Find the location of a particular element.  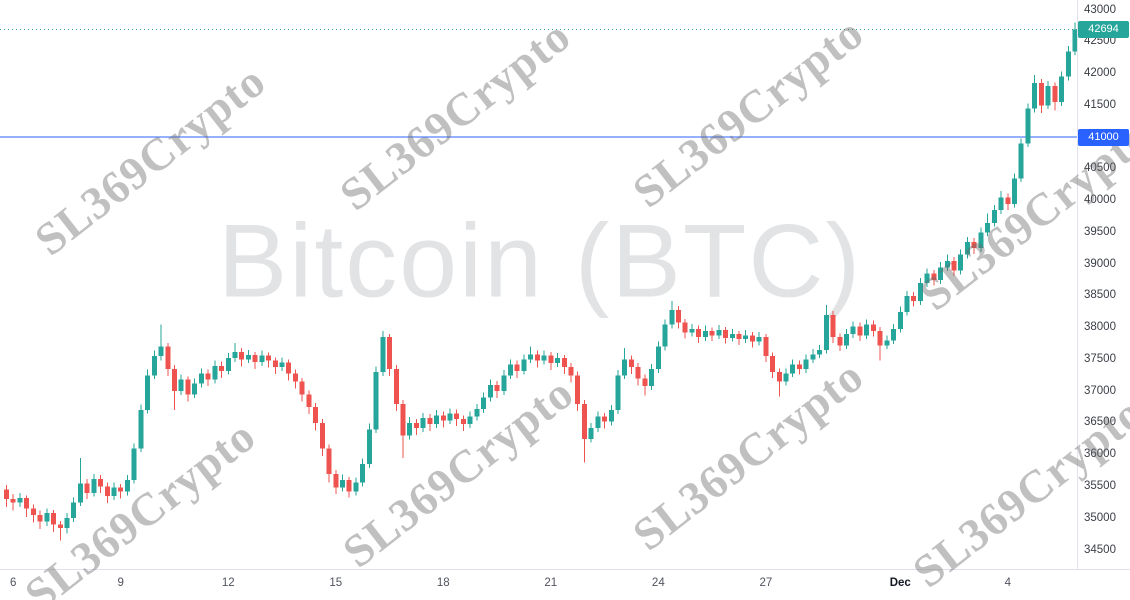

time-axis-label: 15 is located at coordinates (336, 583).